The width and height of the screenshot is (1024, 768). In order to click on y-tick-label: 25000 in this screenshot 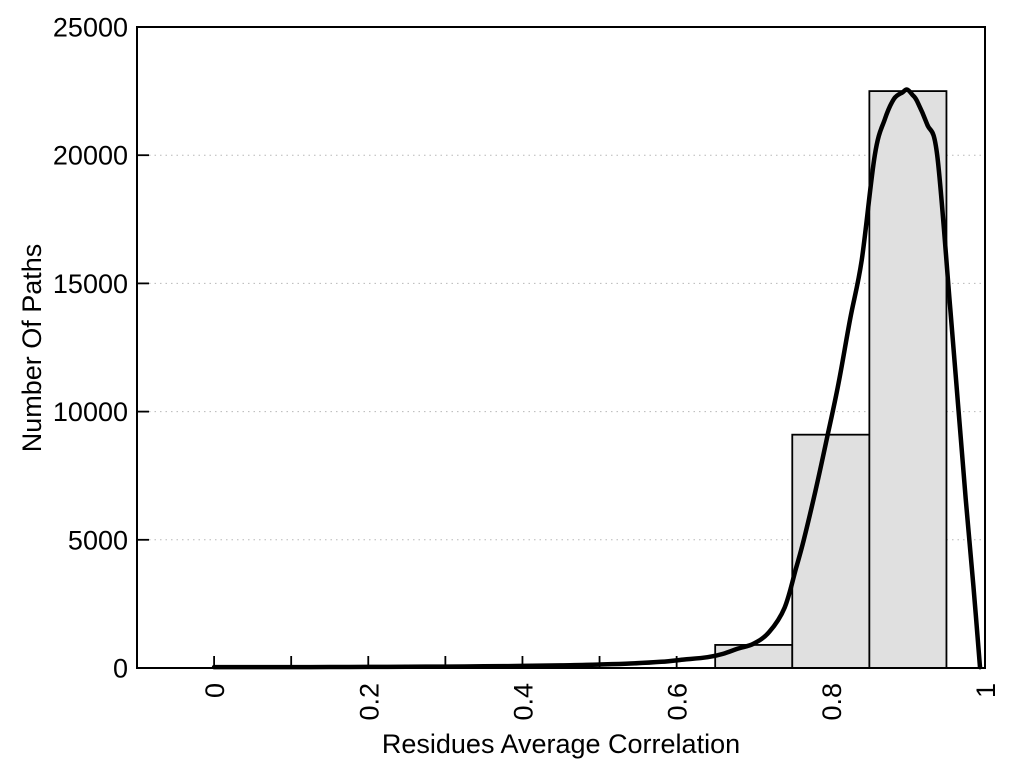, I will do `click(90, 28)`.